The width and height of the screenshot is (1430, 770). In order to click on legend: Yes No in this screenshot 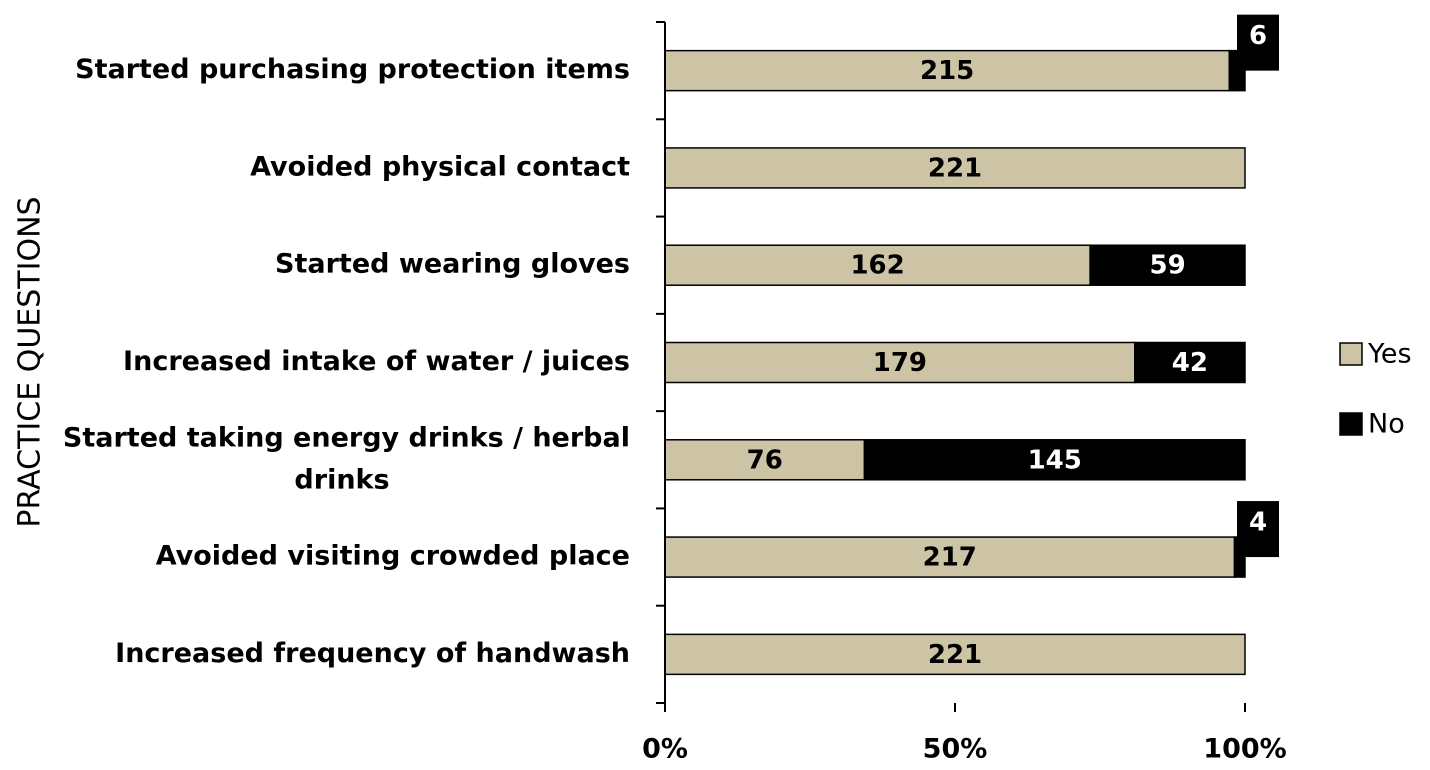, I will do `click(1375, 389)`.